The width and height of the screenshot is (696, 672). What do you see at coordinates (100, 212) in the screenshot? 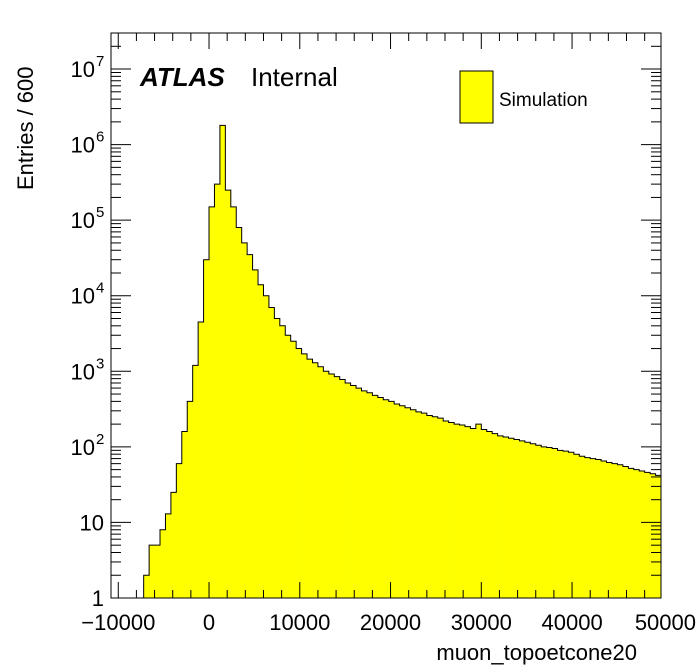
I see `y-tick-exponent: 5` at bounding box center [100, 212].